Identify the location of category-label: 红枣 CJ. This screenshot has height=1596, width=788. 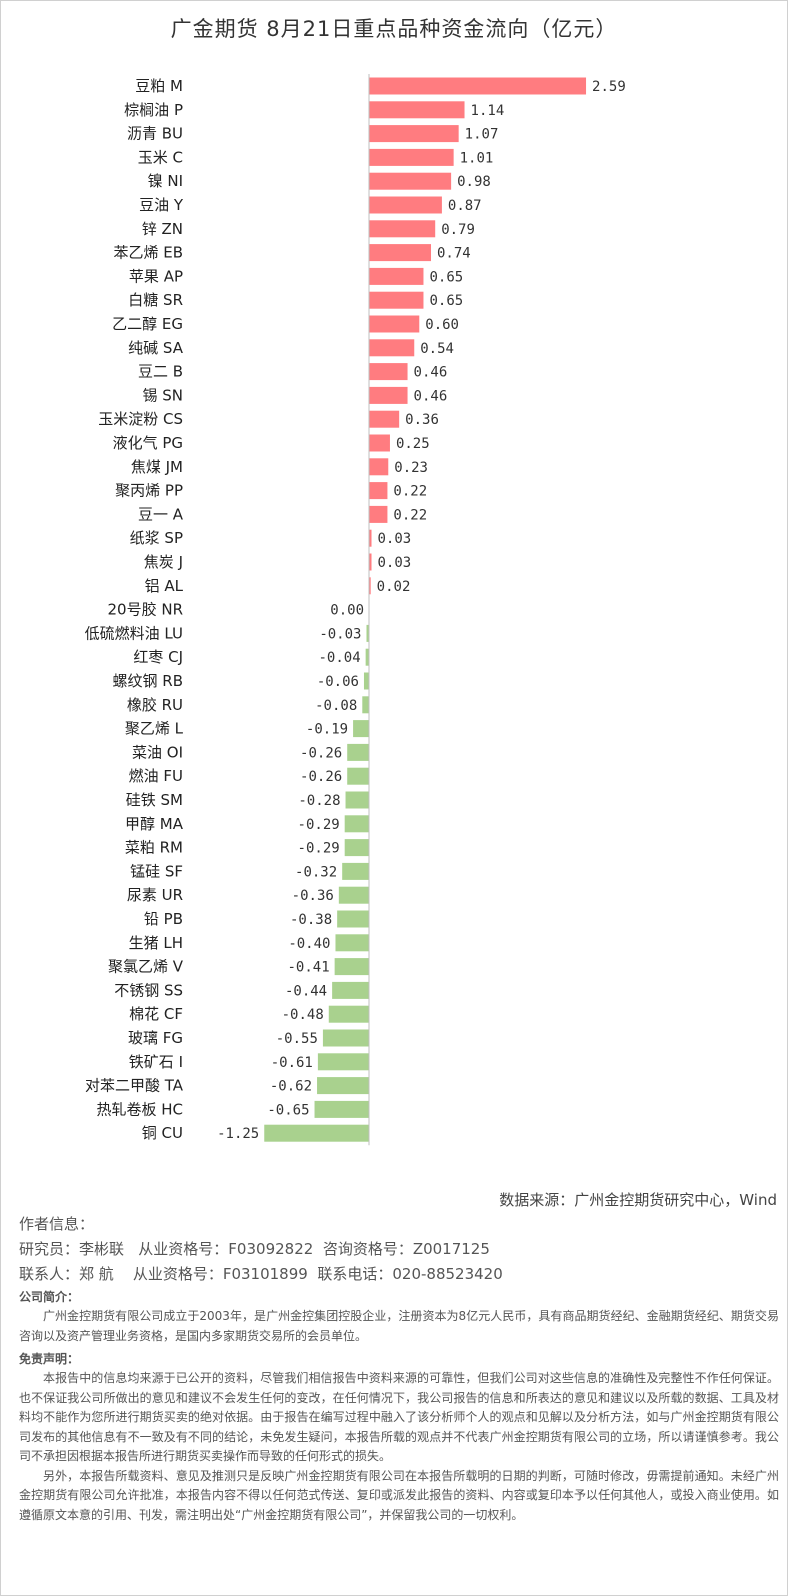
(158, 657).